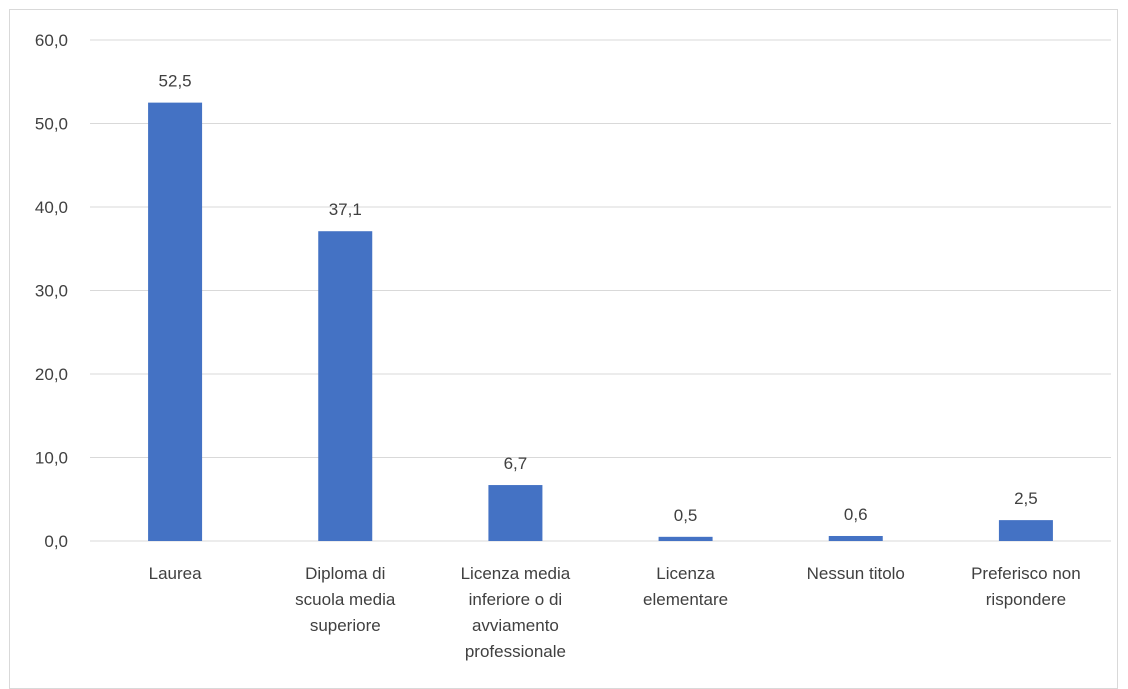 The width and height of the screenshot is (1128, 689). Describe the element at coordinates (685, 599) in the screenshot. I see `category-label-line: elementare` at that location.